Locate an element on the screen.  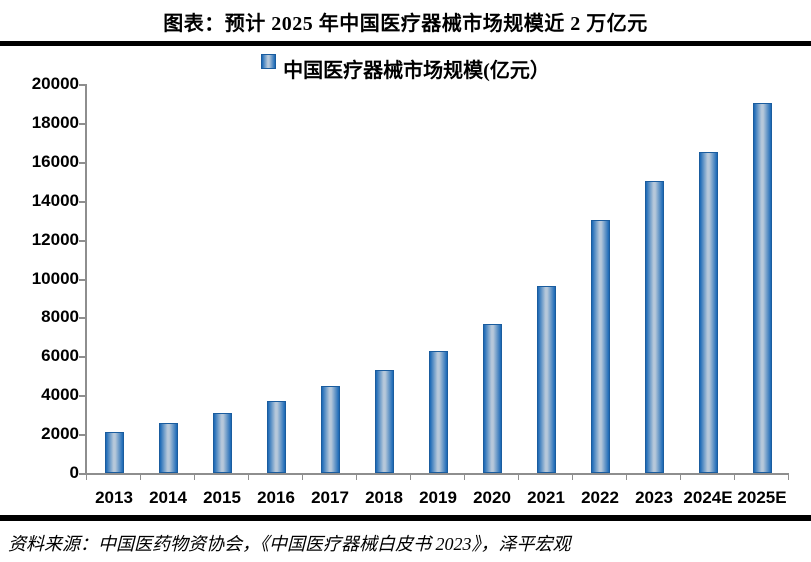
x-tick-label-2024E: 2024E is located at coordinates (708, 497).